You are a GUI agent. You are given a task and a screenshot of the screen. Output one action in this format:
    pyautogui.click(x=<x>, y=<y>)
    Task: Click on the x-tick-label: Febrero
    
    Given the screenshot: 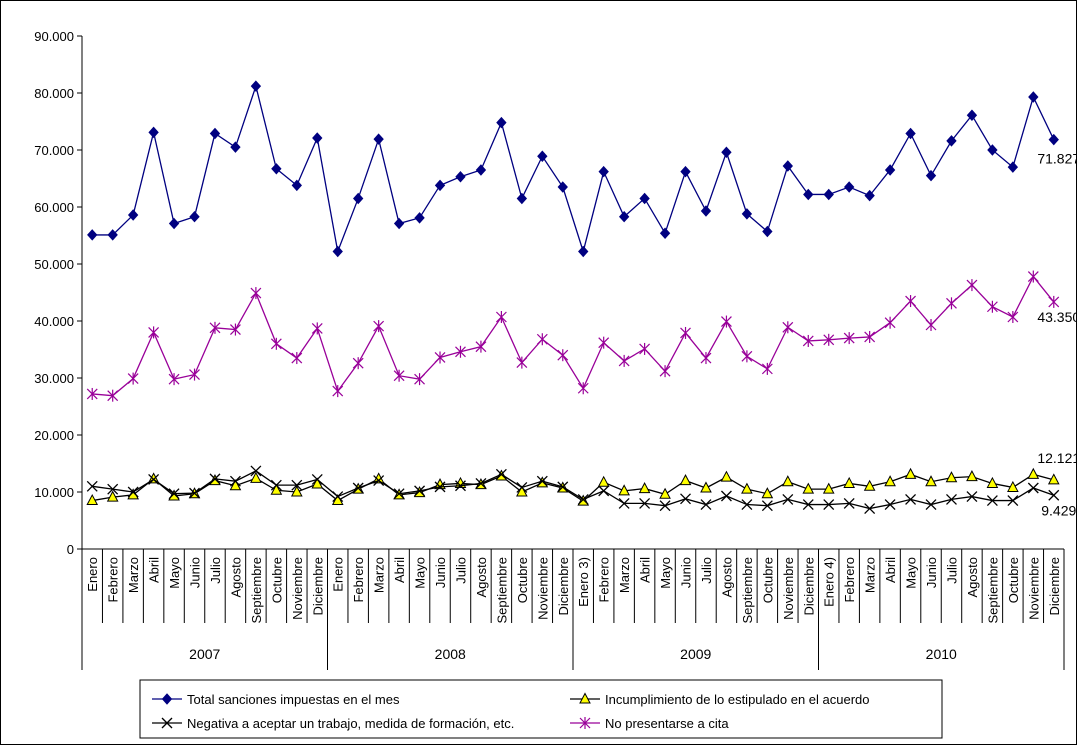 What is the action you would take?
    pyautogui.click(x=604, y=580)
    